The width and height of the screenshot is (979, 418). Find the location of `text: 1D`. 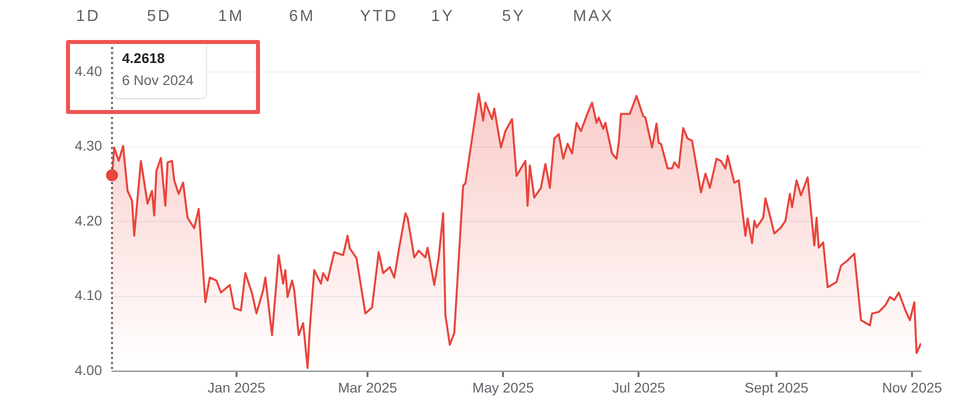

text: 1D is located at coordinates (89, 17).